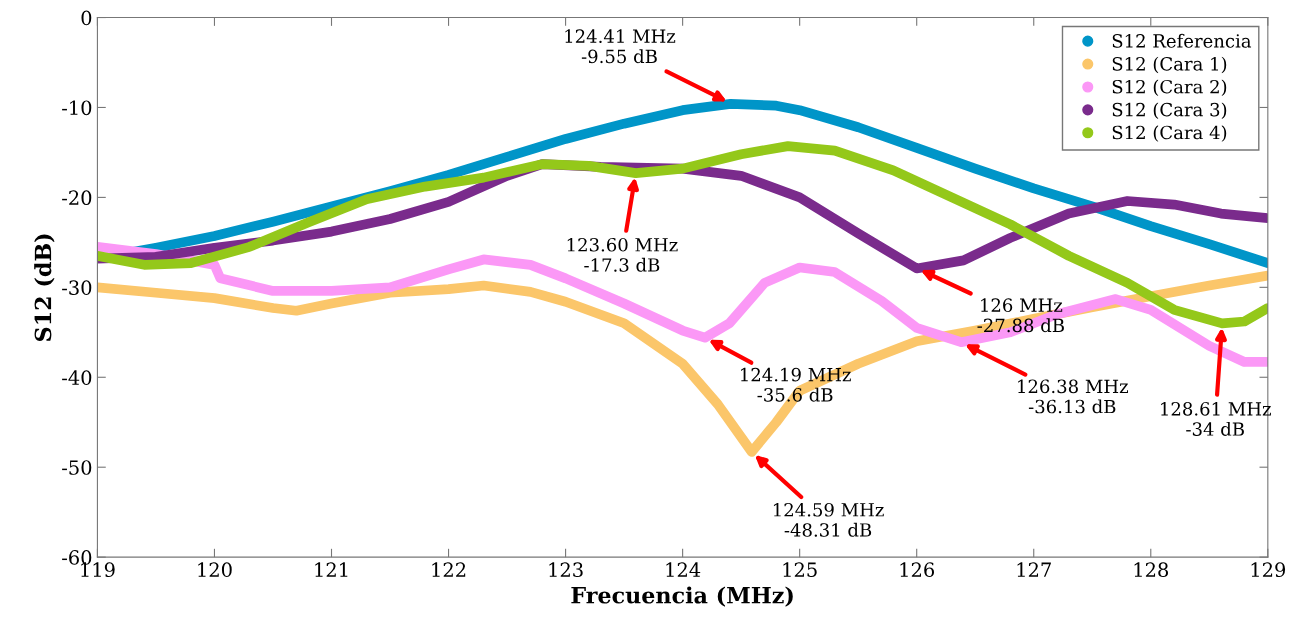 This screenshot has width=1299, height=626. I want to click on legend-label: S12 (Cara 3), so click(1169, 110).